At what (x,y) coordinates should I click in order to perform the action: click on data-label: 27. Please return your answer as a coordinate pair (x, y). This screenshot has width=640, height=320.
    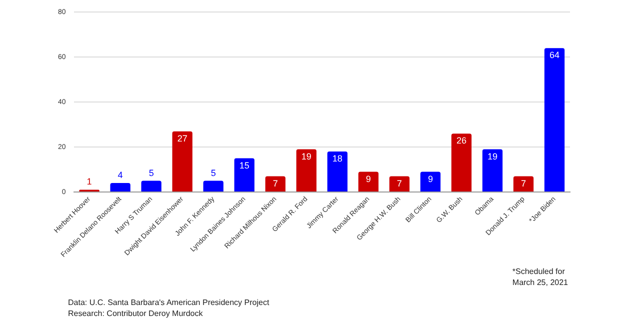
    Looking at the image, I should click on (182, 138).